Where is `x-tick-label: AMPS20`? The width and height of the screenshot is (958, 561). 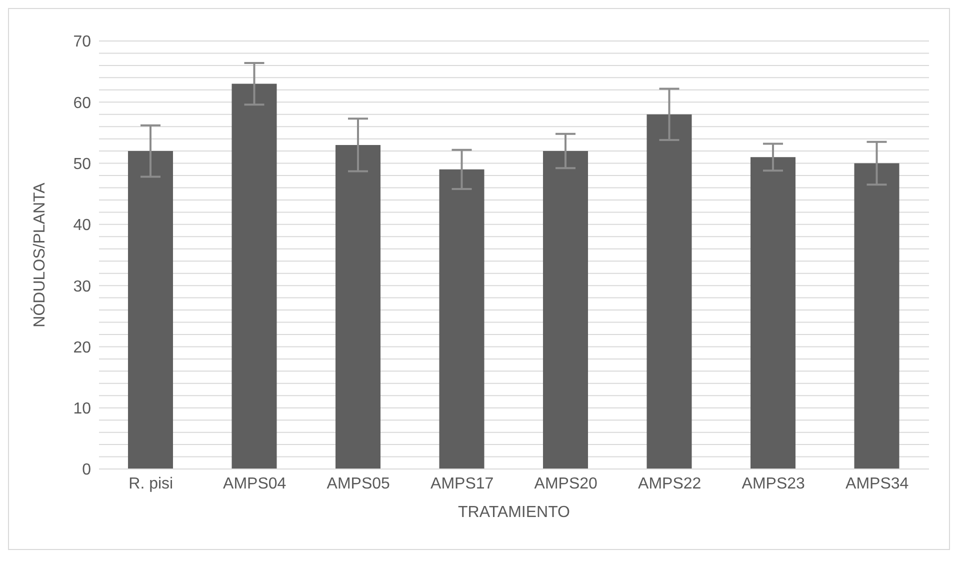
x-tick-label: AMPS20 is located at coordinates (566, 483).